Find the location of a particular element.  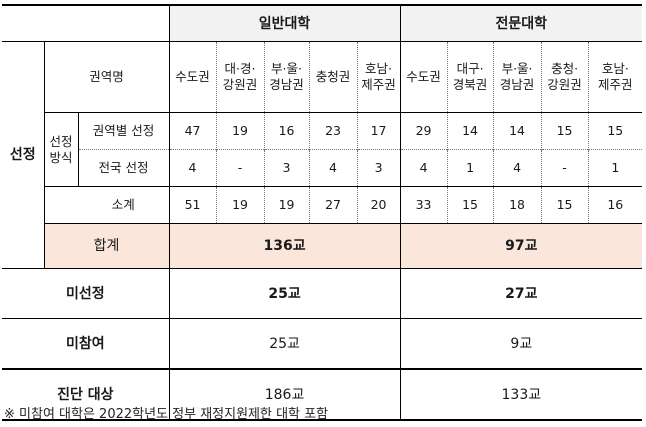

label-region-name: 권역명 is located at coordinates (107, 77).